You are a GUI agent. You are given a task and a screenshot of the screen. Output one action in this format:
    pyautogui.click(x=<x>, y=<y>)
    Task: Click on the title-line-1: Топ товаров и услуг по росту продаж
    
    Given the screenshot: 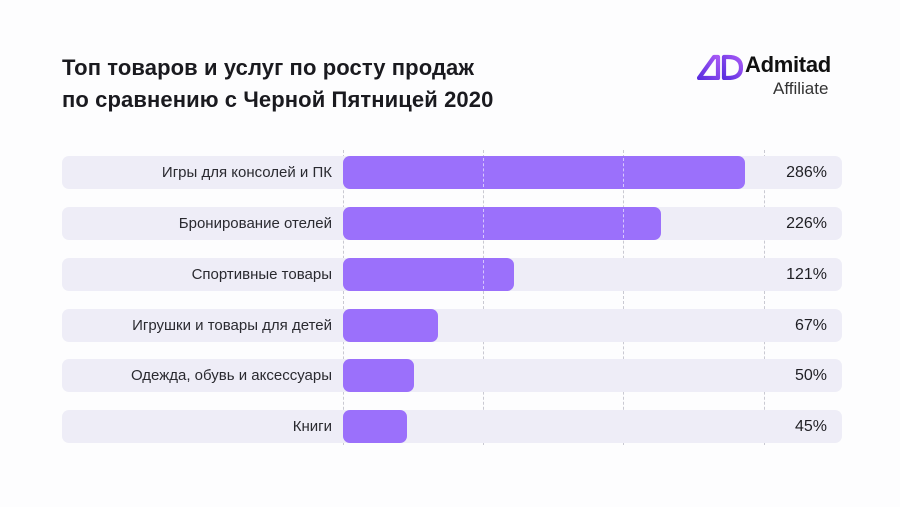 What is the action you would take?
    pyautogui.click(x=268, y=67)
    